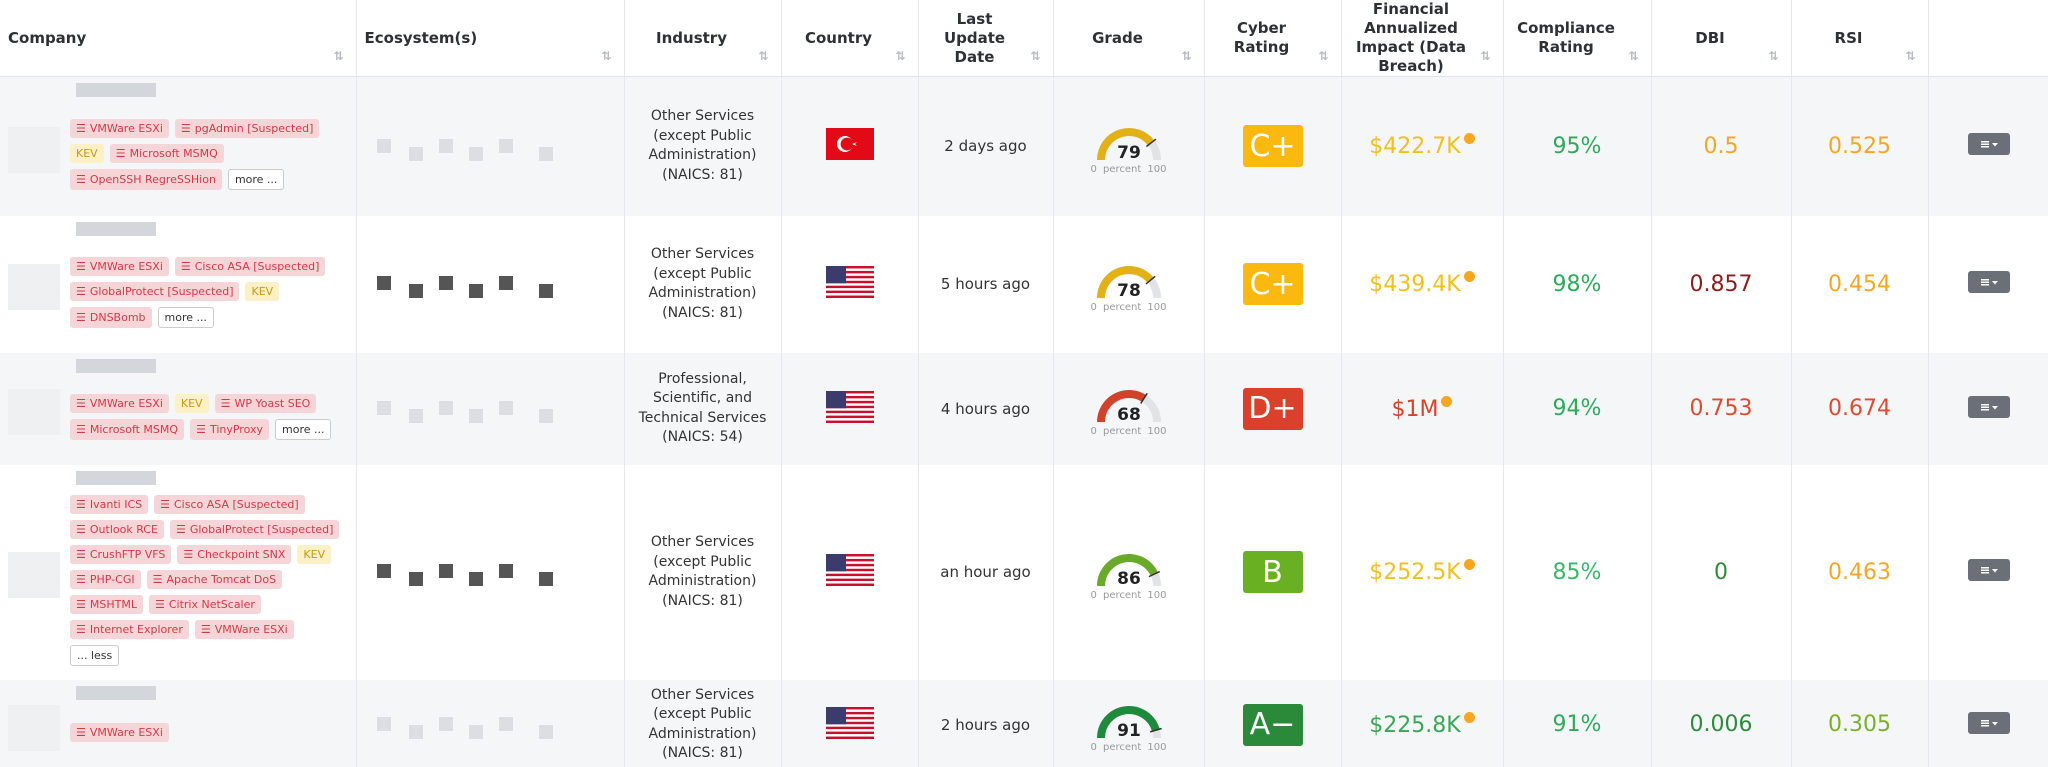 Image resolution: width=2048 pixels, height=767 pixels. I want to click on tag-label: Outlook RCE, so click(123, 529).